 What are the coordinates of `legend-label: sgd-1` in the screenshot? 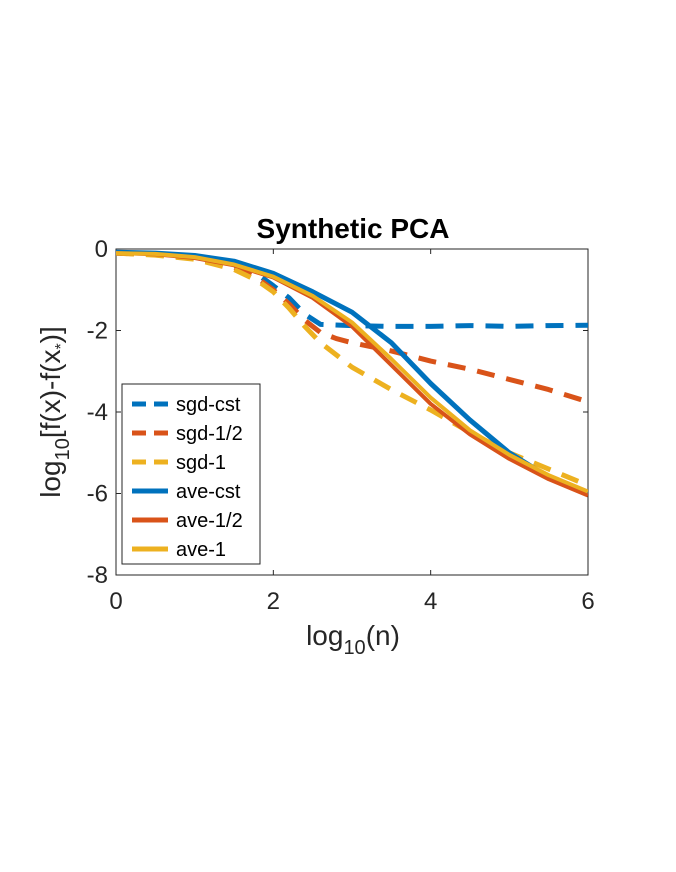 It's located at (201, 463).